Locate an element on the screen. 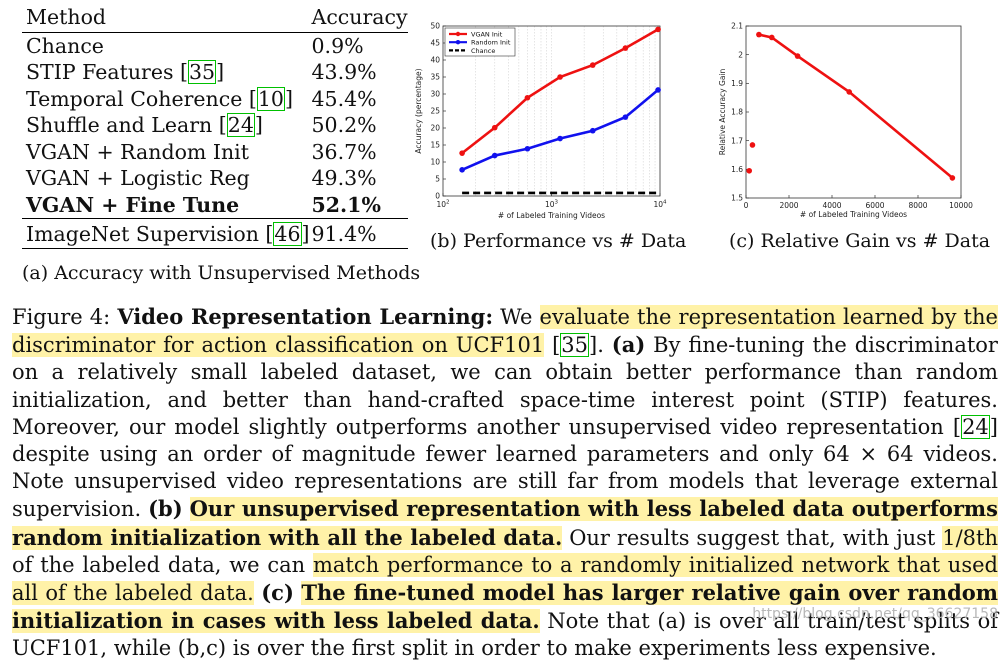 The height and width of the screenshot is (663, 1008). subcaption-c: (c) Relative Gain vs # Data is located at coordinates (860, 241).